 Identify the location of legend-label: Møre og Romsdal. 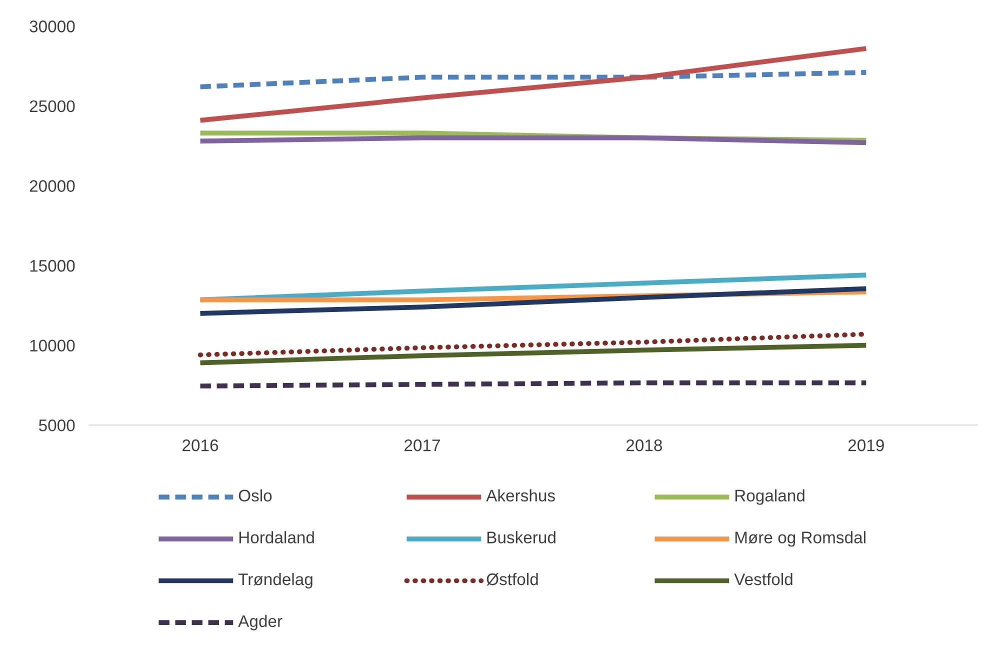
(800, 539).